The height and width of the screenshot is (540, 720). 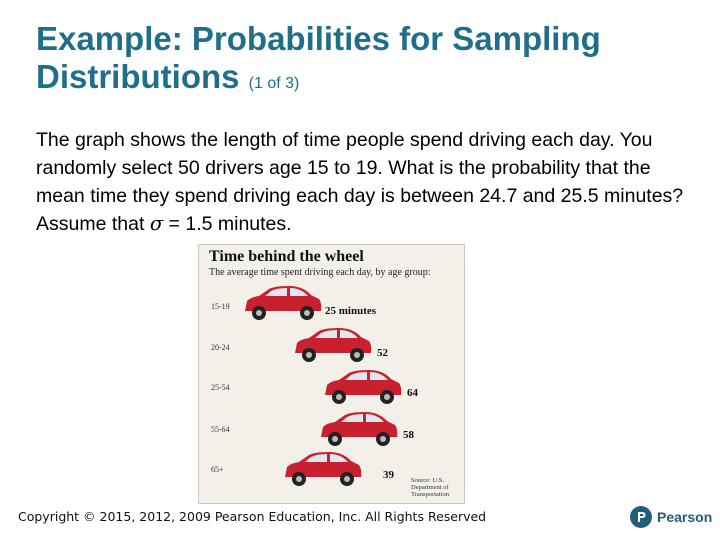 I want to click on age-label-65plus: 65+, so click(x=217, y=469).